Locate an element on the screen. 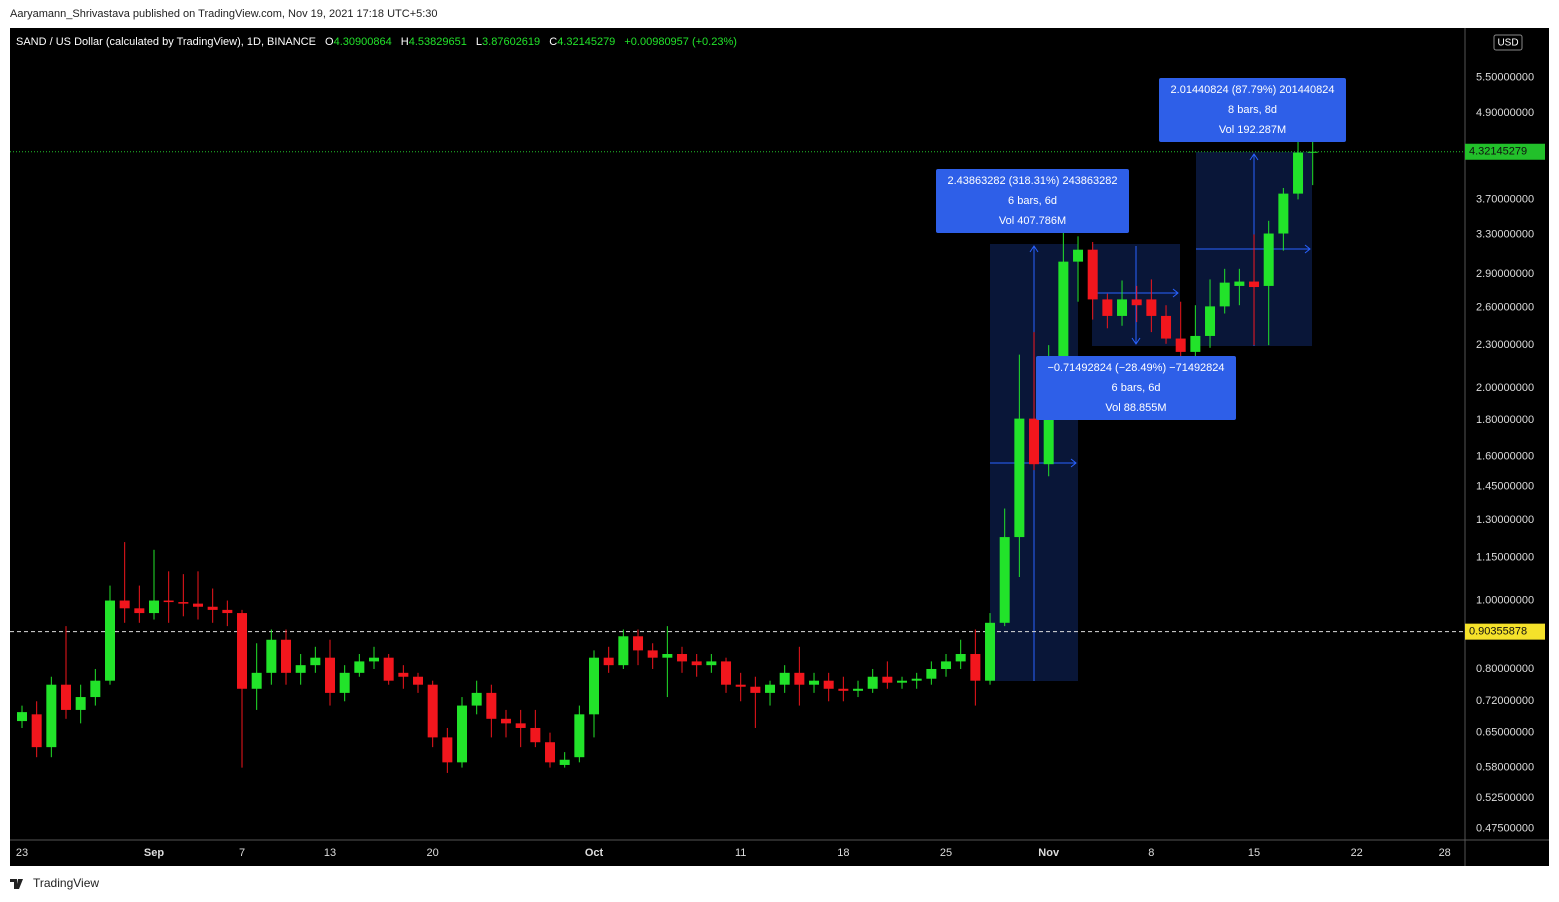 This screenshot has height=902, width=1559. x-tick-label: 23 is located at coordinates (22, 853).